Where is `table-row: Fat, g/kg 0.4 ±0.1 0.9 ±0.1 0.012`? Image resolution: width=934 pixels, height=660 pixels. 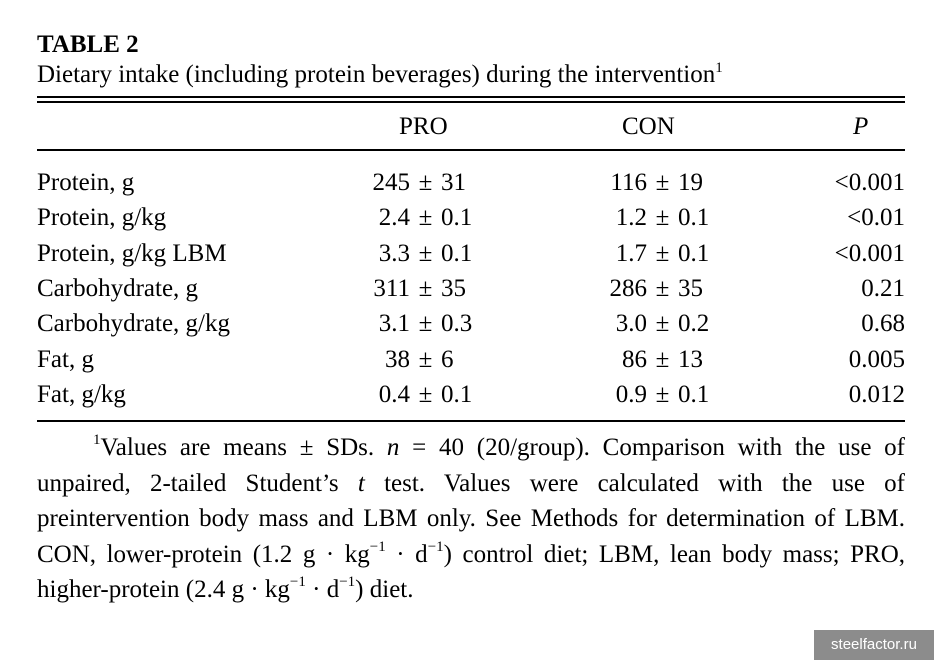 table-row: Fat, g/kg 0.4 ±0.1 0.9 ±0.1 0.012 is located at coordinates (471, 394).